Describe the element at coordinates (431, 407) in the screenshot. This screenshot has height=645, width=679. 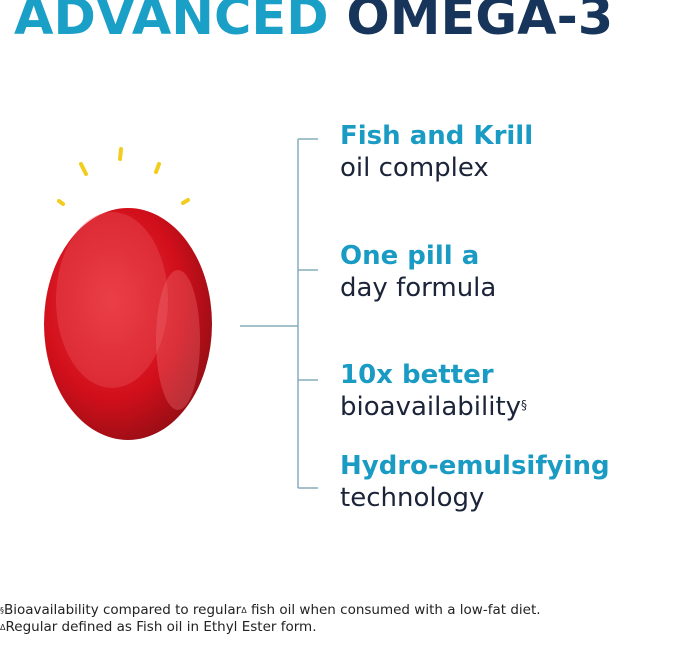
I see `feature-text: bioavailability` at that location.